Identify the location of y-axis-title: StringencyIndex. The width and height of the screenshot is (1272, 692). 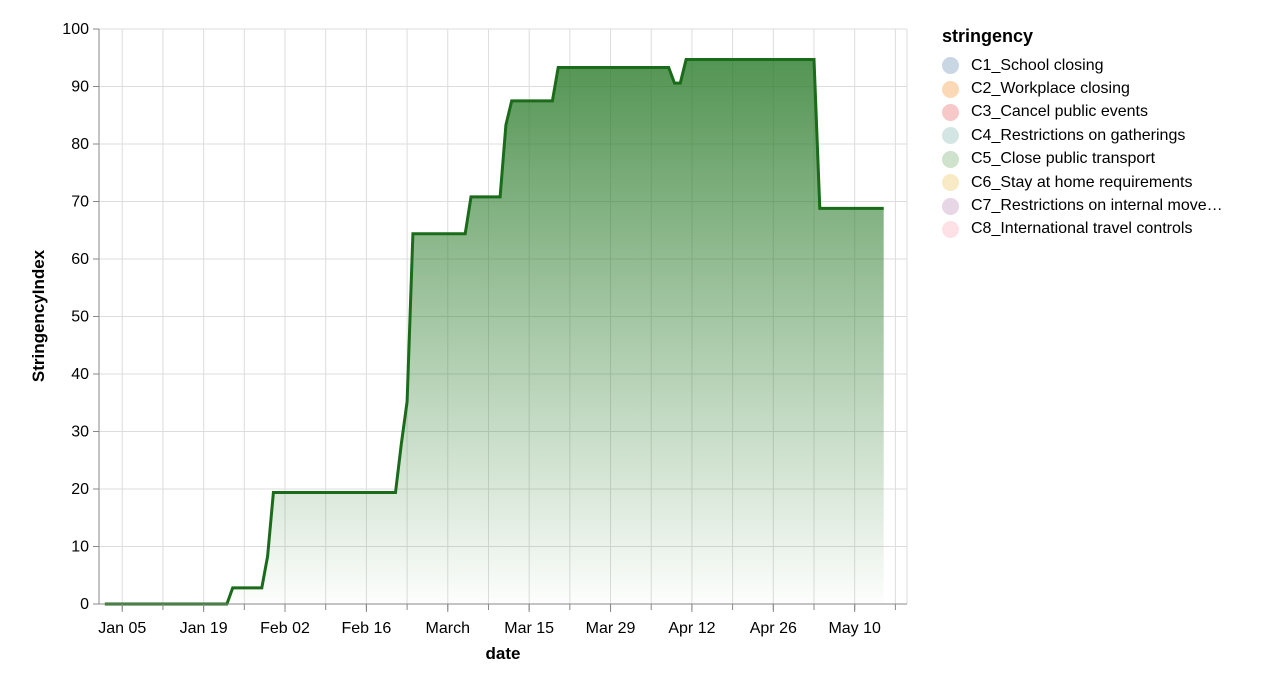
(38, 315).